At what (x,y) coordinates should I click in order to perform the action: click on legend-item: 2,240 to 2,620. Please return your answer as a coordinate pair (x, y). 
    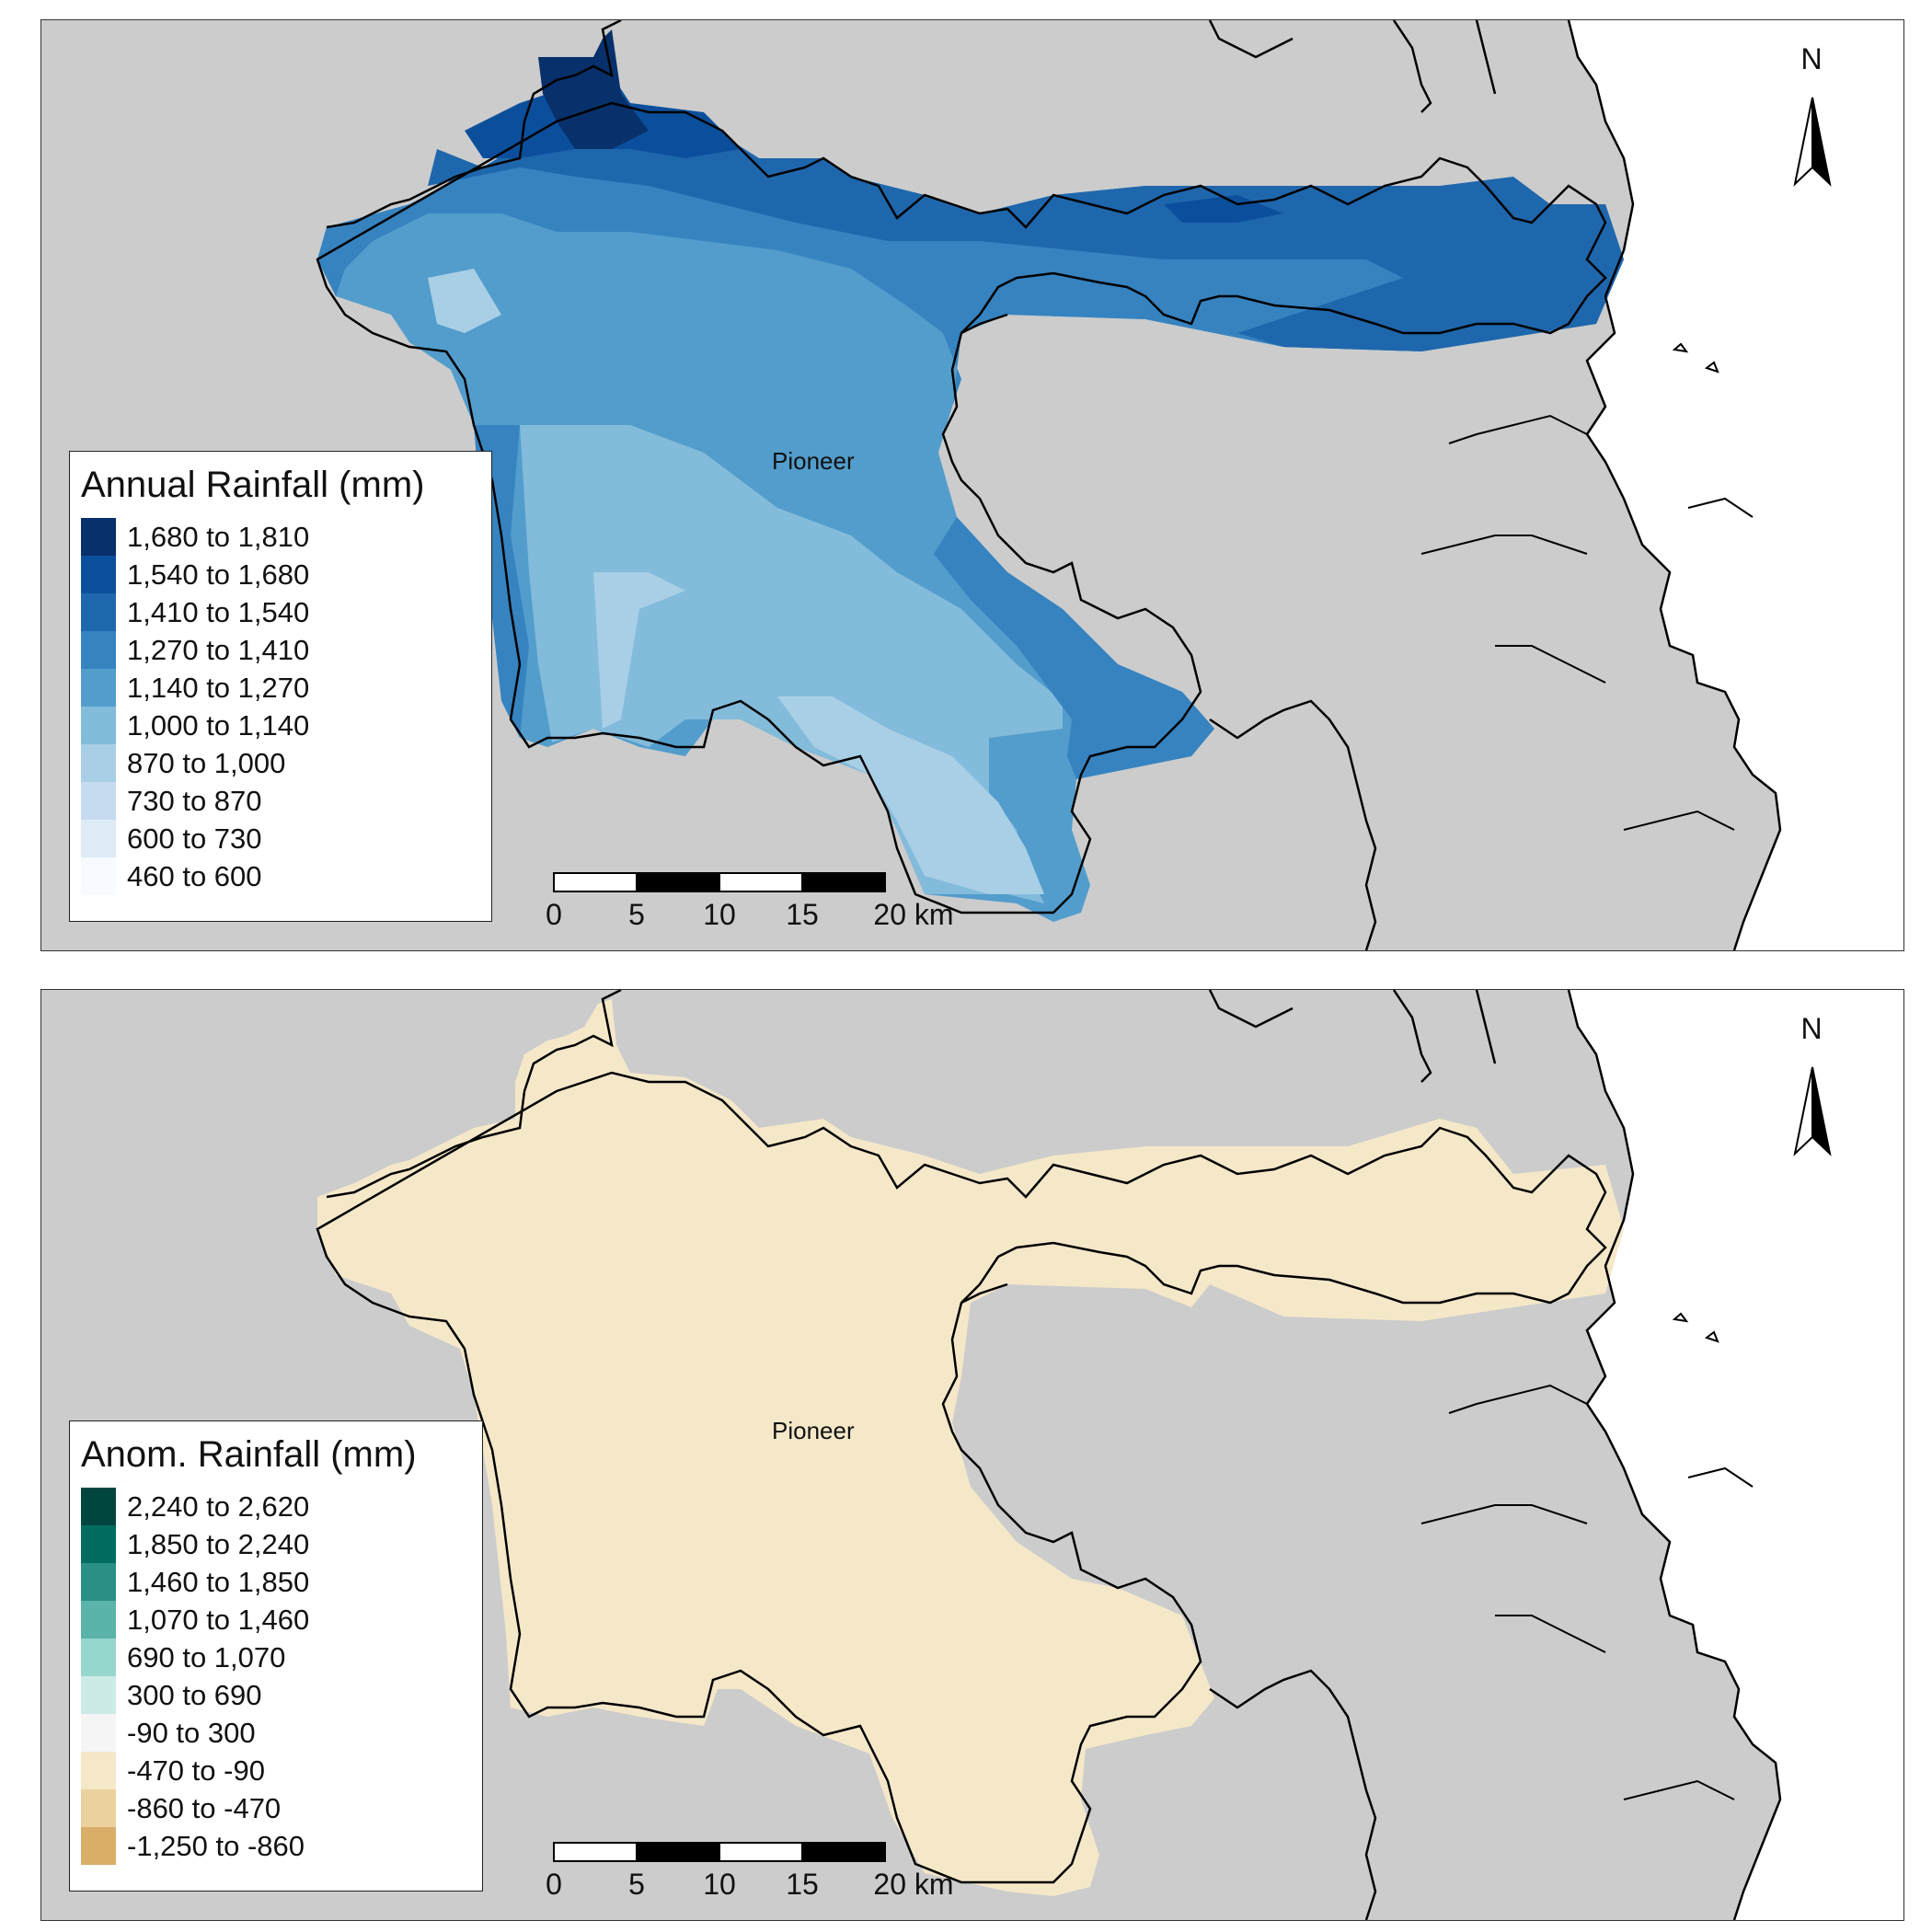
    Looking at the image, I should click on (276, 1506).